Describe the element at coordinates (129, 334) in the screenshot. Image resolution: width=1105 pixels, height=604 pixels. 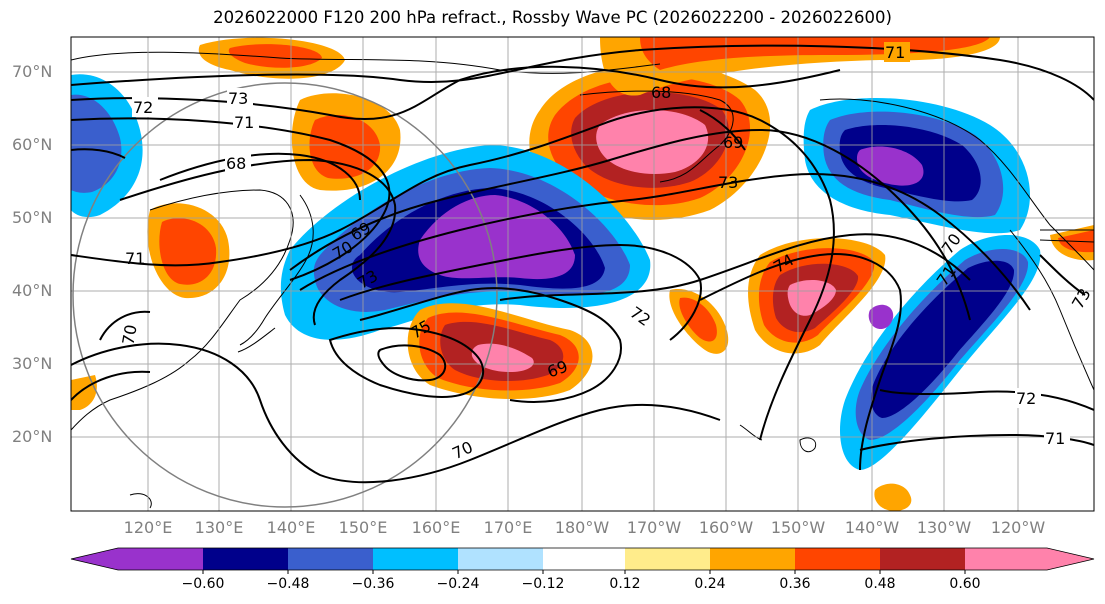
I see `contour-label: 70` at that location.